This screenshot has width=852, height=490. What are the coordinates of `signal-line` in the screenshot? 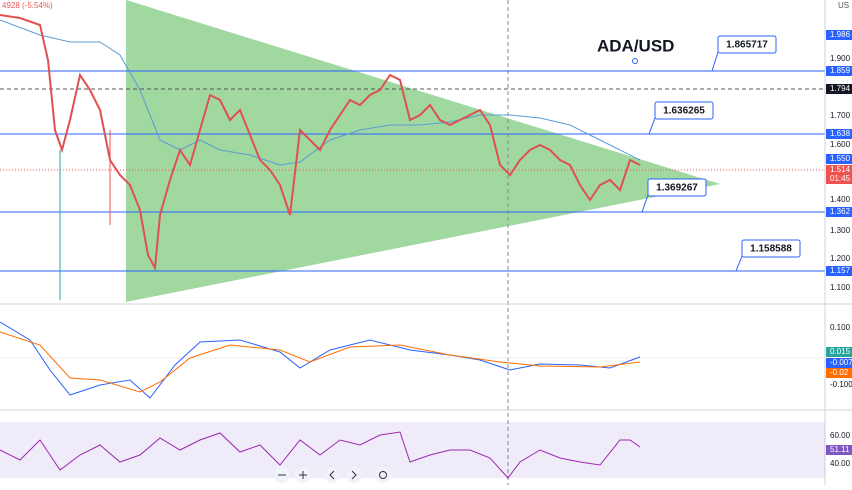 It's located at (320, 362).